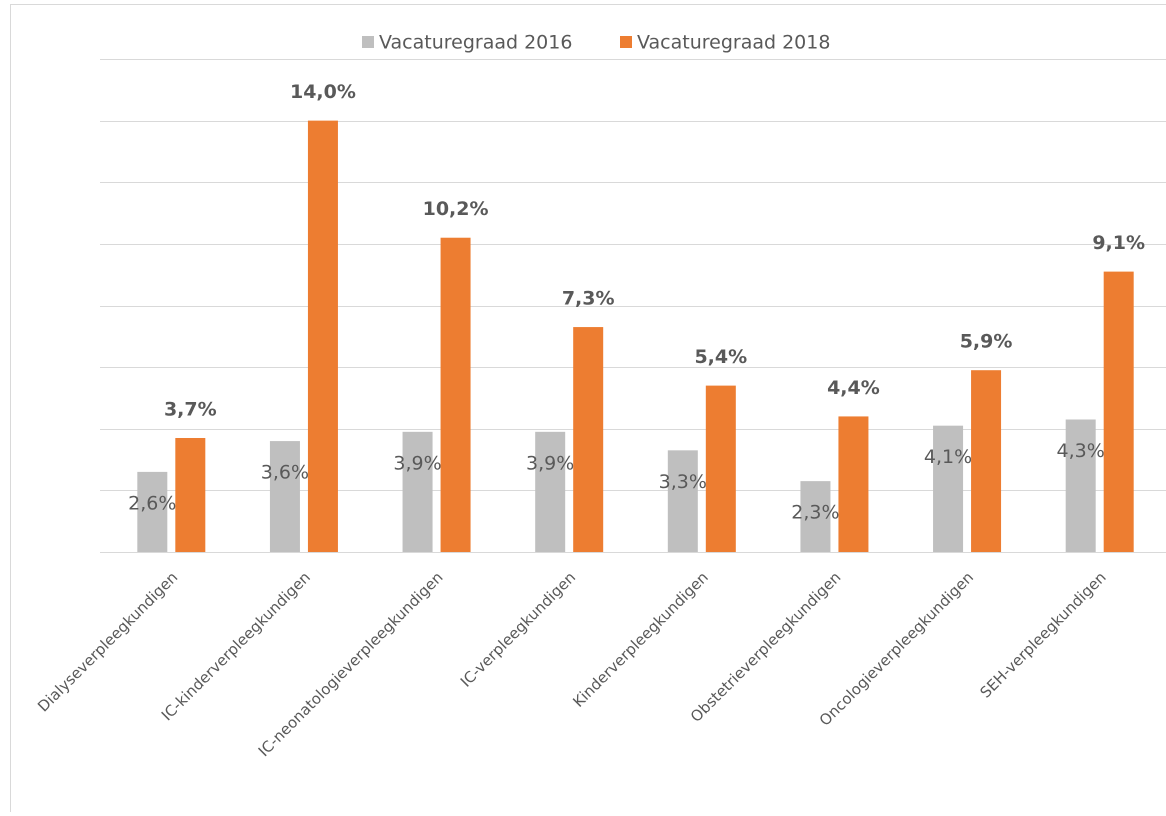  What do you see at coordinates (1081, 451) in the screenshot?
I see `value-label: 4,3%` at bounding box center [1081, 451].